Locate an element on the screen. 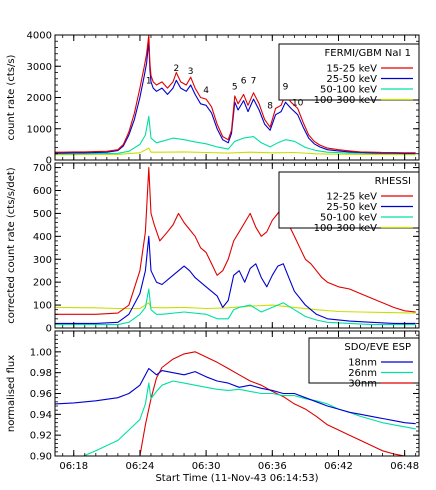 The width and height of the screenshot is (436, 490). series-line-30nm is located at coordinates (273, 403).